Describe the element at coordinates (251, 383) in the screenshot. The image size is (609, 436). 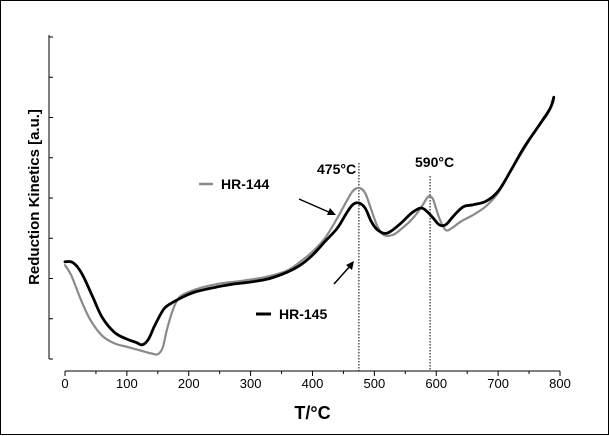
I see `x-tick-label: 300` at that location.